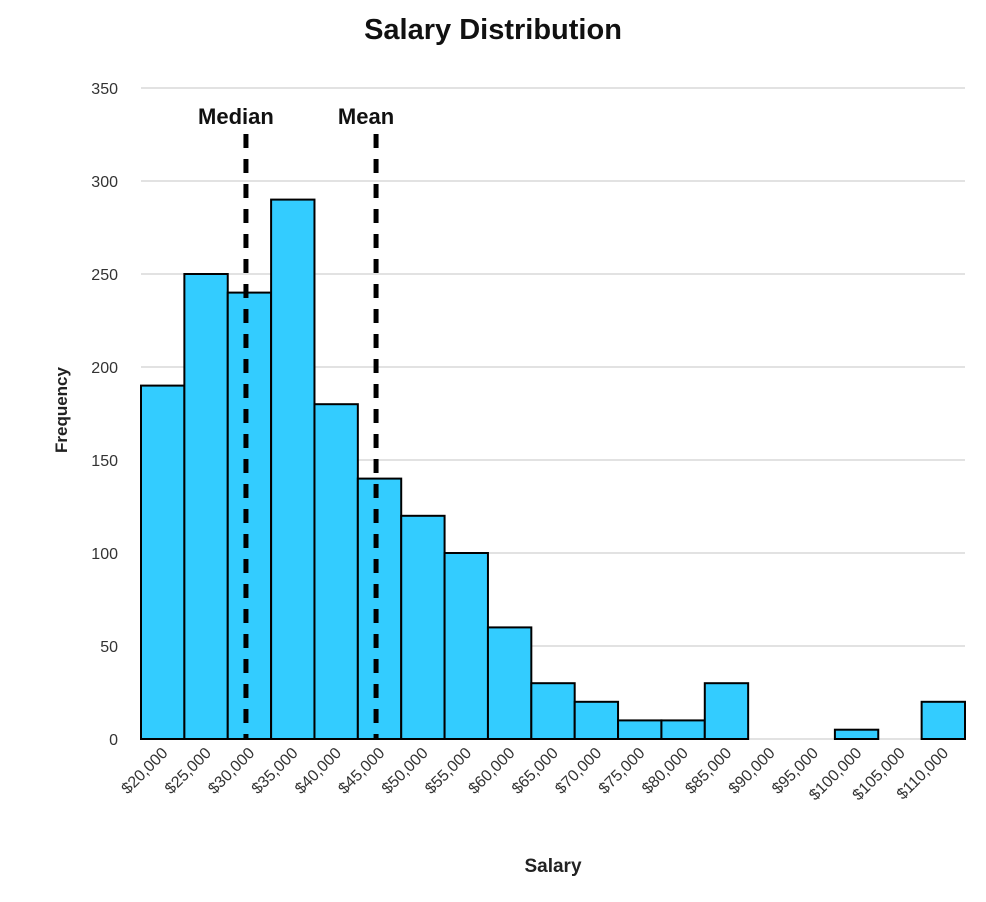 Image resolution: width=986 pixels, height=902 pixels. What do you see at coordinates (104, 368) in the screenshot?
I see `y-tick-label: 200` at bounding box center [104, 368].